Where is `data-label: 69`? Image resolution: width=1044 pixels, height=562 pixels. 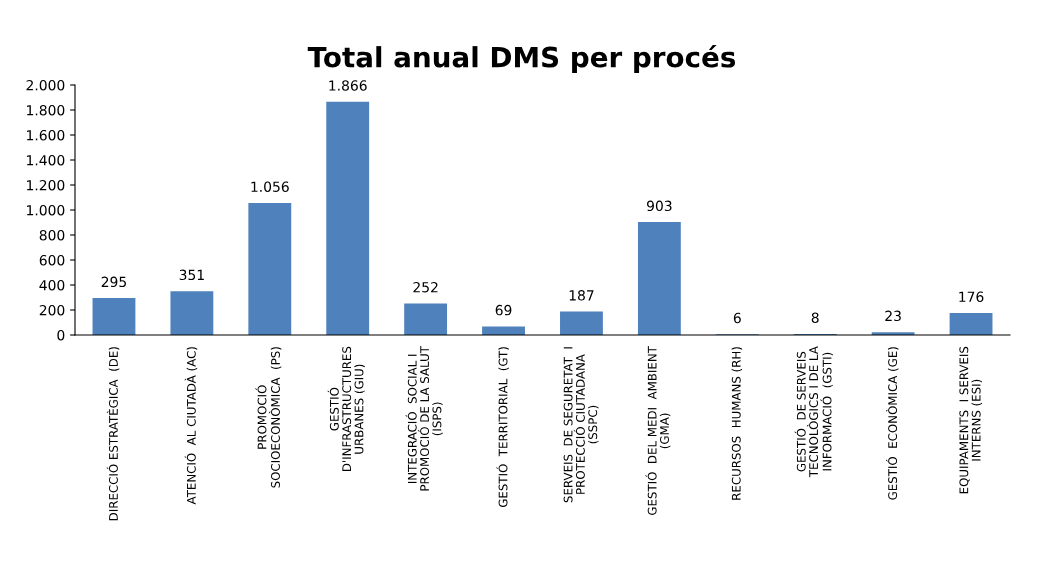 data-label: 69 is located at coordinates (503, 310).